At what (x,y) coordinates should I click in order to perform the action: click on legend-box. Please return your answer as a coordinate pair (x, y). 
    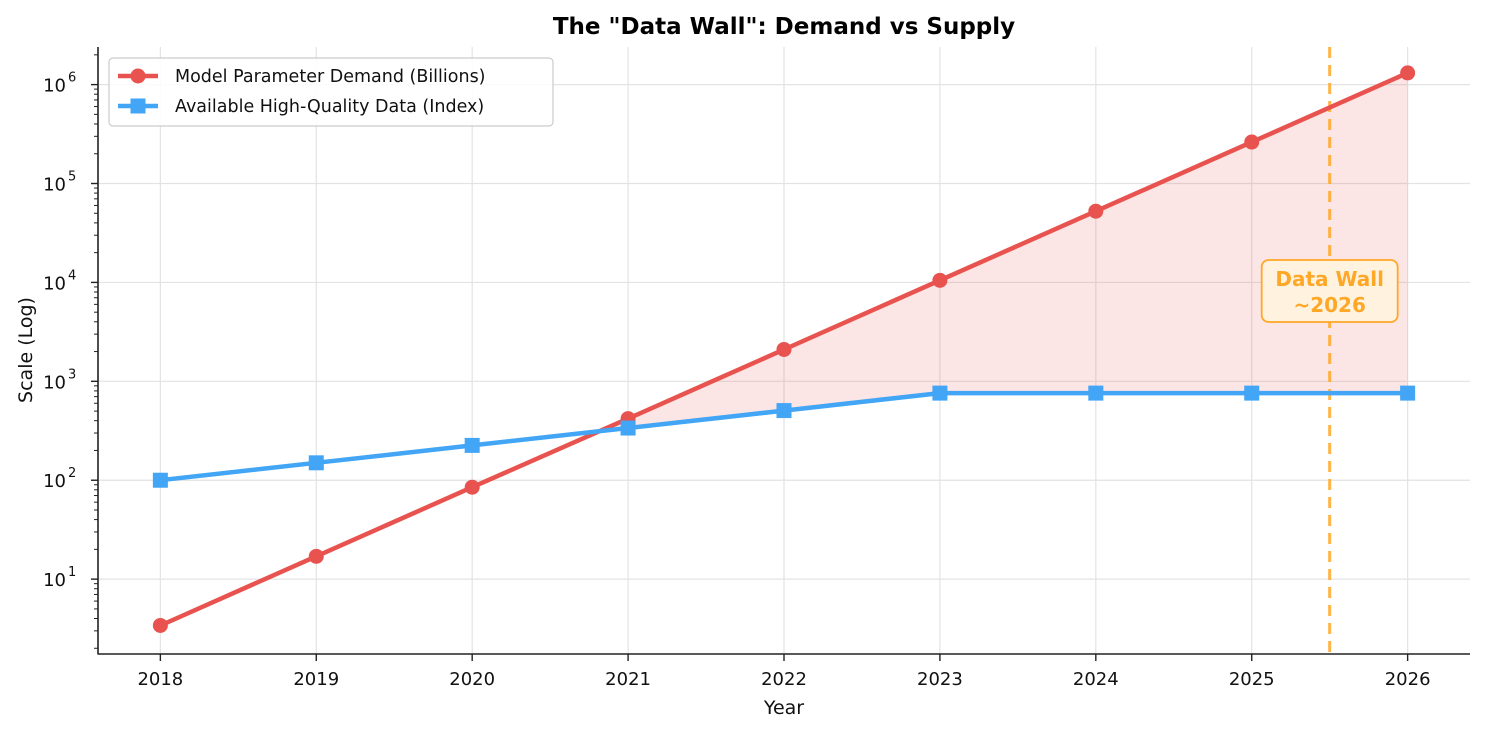
    Looking at the image, I should click on (331, 92).